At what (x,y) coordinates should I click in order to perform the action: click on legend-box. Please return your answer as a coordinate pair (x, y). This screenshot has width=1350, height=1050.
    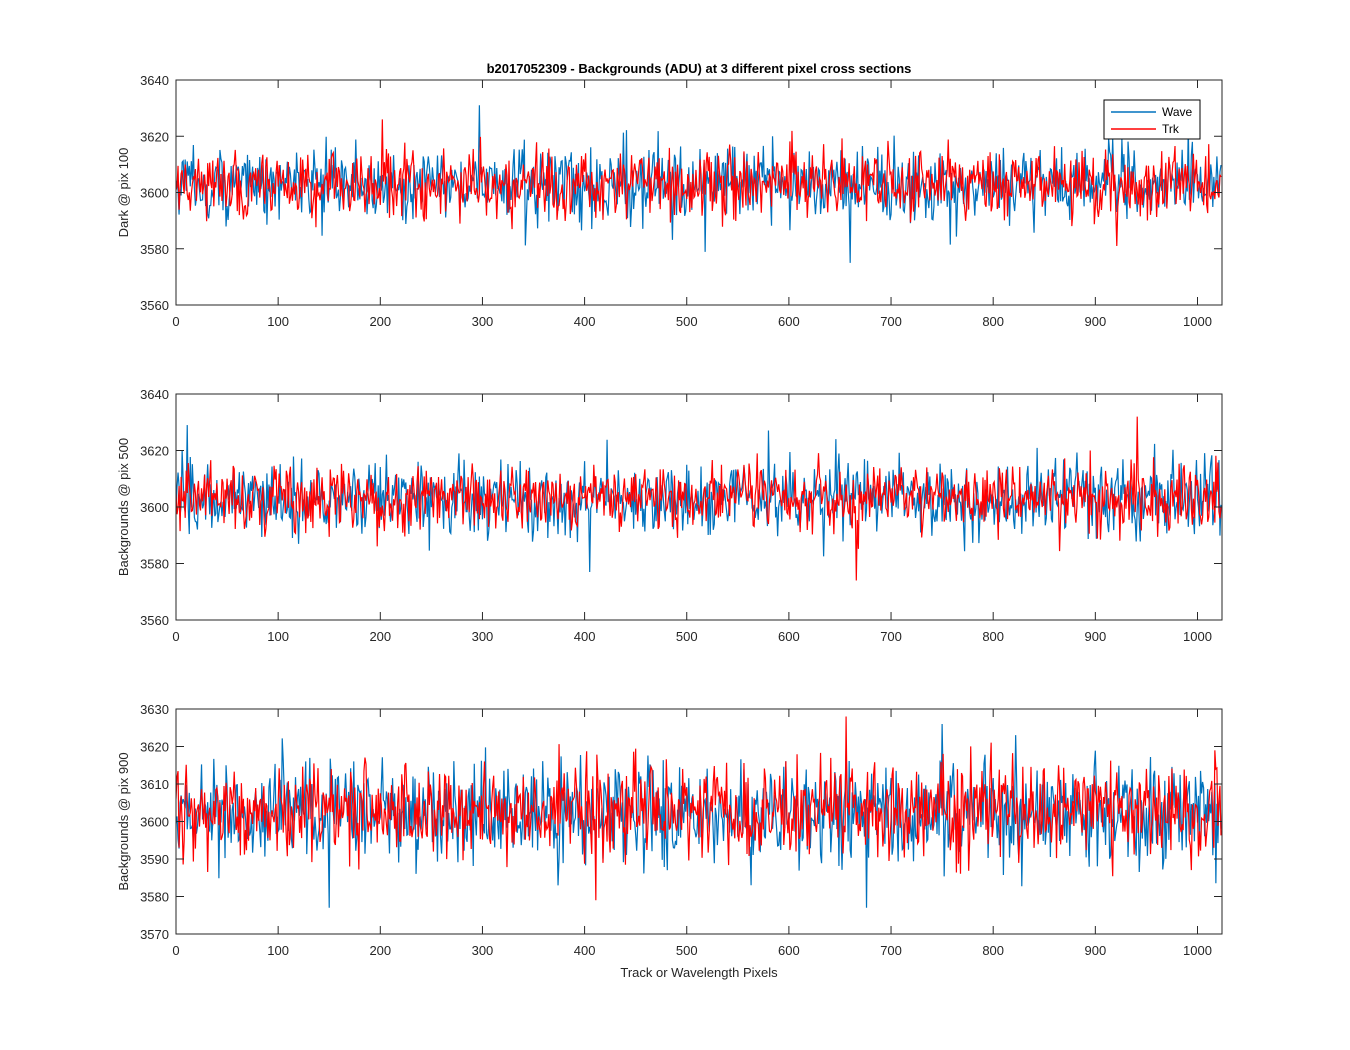
    Looking at the image, I should click on (1152, 119).